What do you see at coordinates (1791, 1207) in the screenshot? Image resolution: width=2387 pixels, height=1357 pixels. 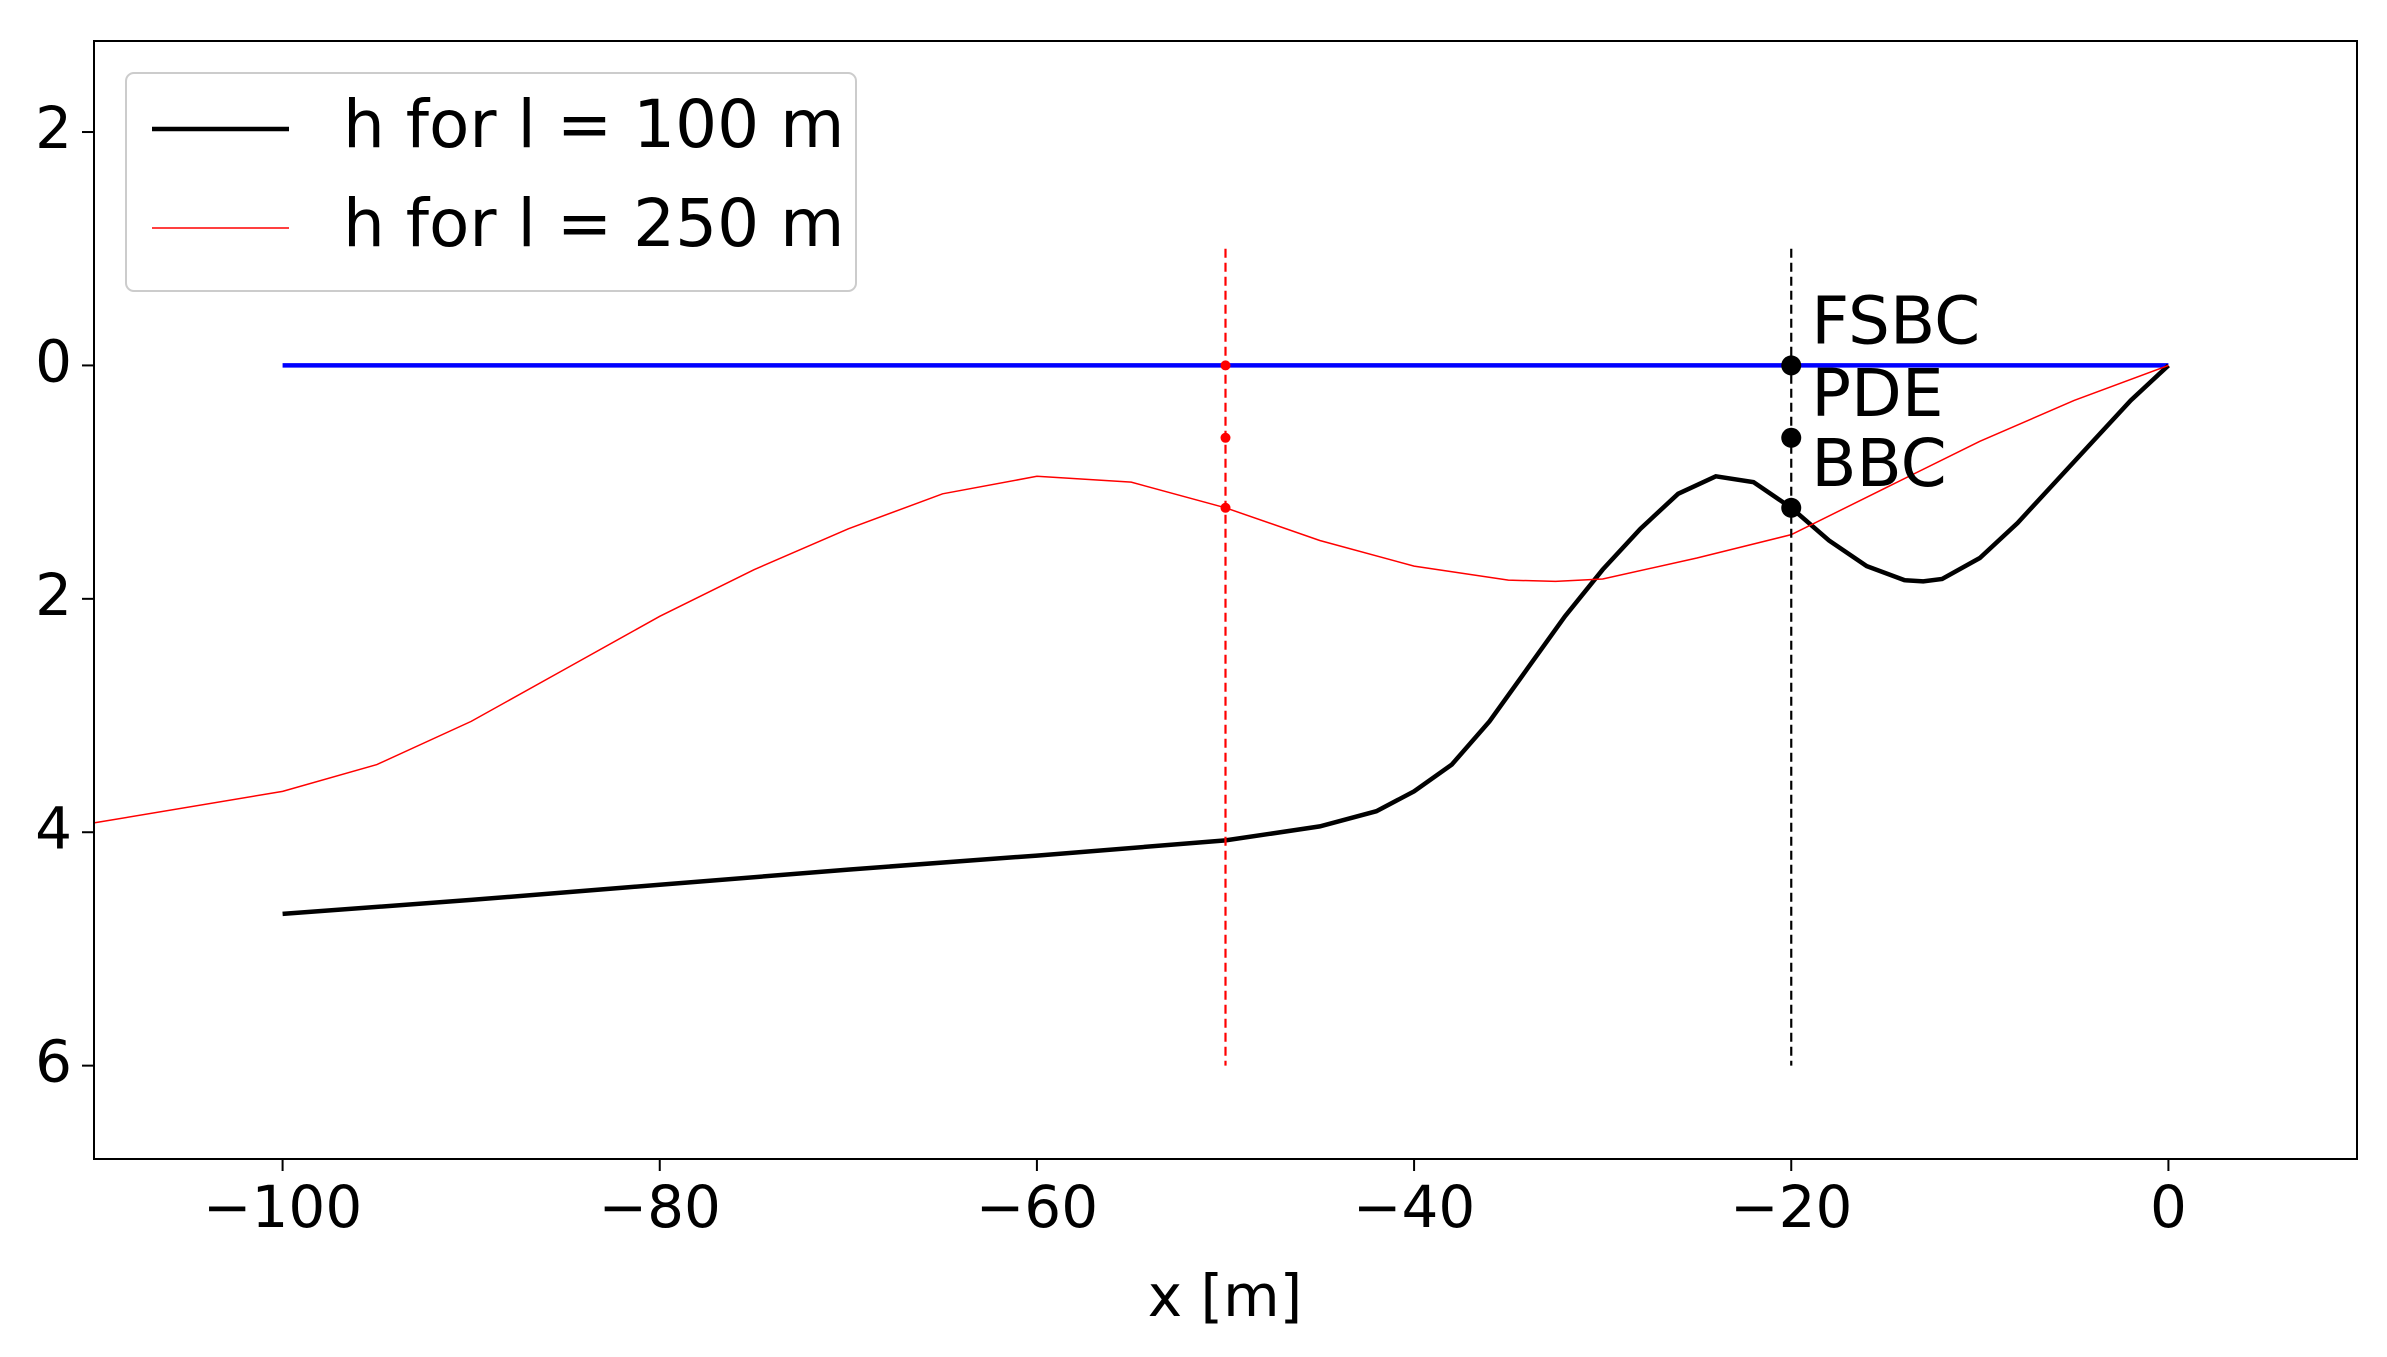 I see `x-tick-label: −20` at bounding box center [1791, 1207].